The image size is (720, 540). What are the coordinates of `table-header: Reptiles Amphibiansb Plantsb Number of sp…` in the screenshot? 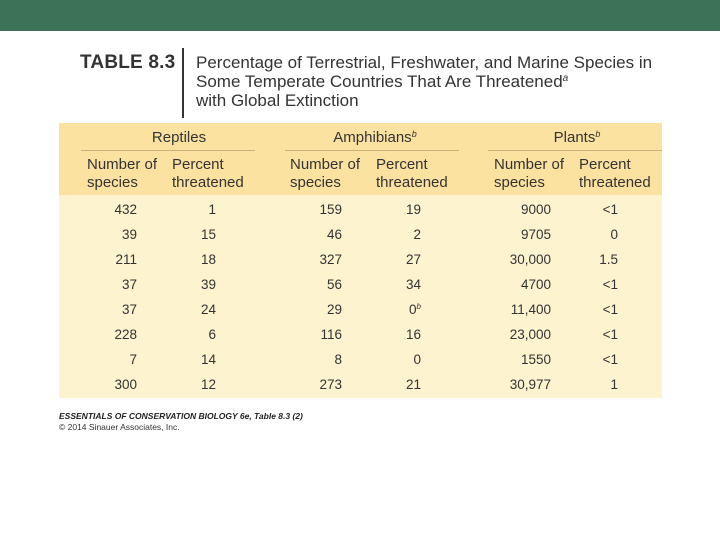 It's located at (360, 159).